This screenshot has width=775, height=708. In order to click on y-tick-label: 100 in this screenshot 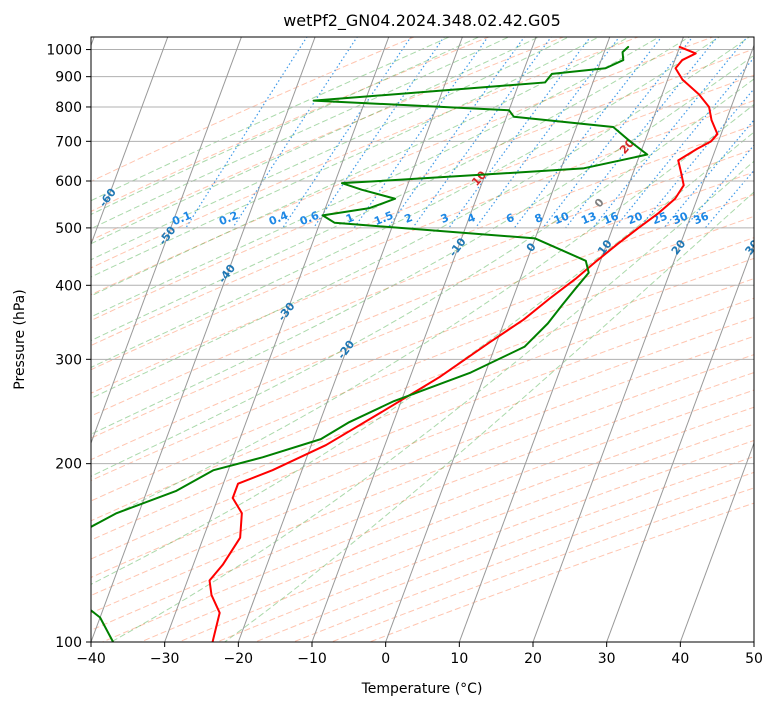, I will do `click(68, 643)`.